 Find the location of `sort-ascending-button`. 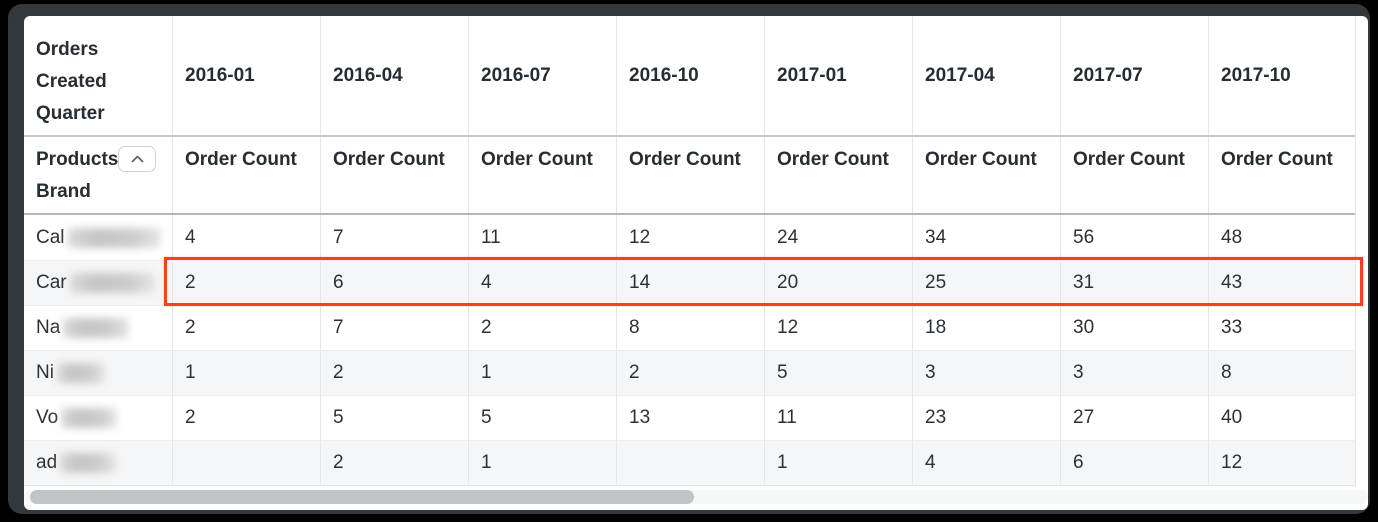

sort-ascending-button is located at coordinates (137, 159).